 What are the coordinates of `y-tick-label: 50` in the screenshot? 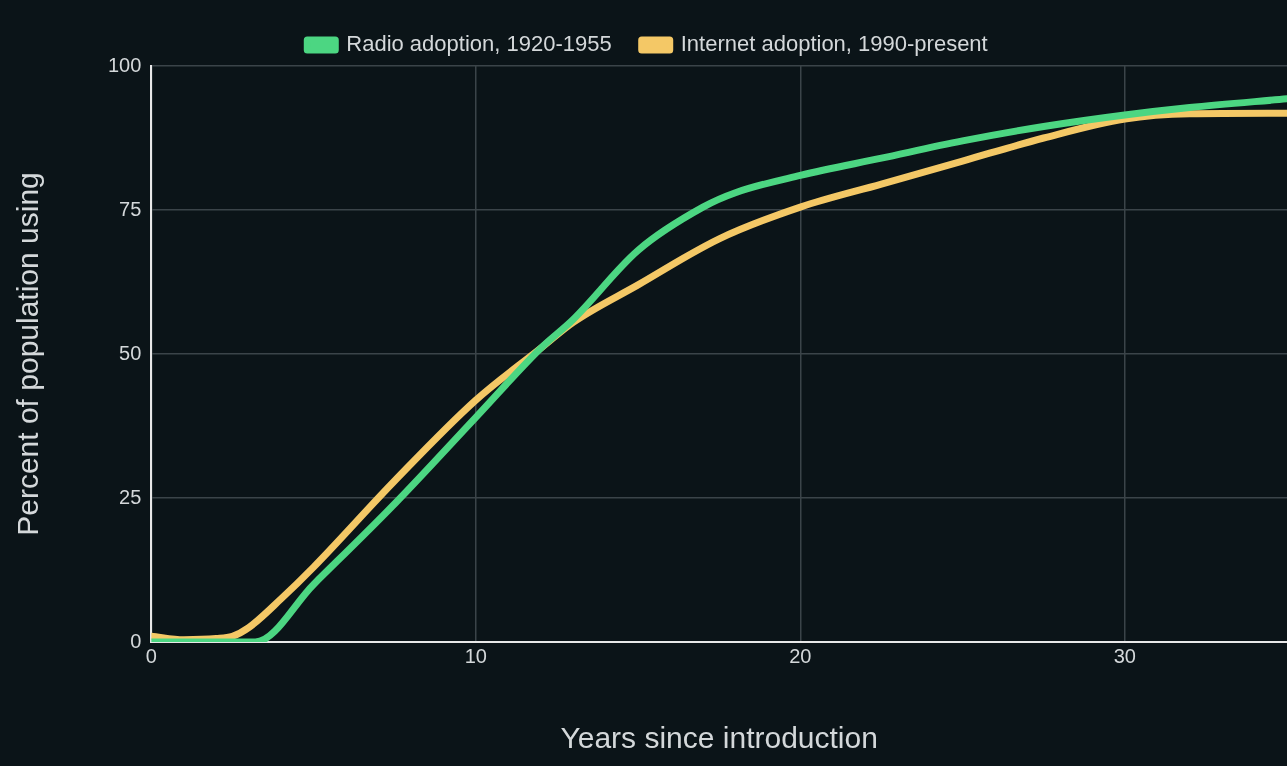 It's located at (130, 352).